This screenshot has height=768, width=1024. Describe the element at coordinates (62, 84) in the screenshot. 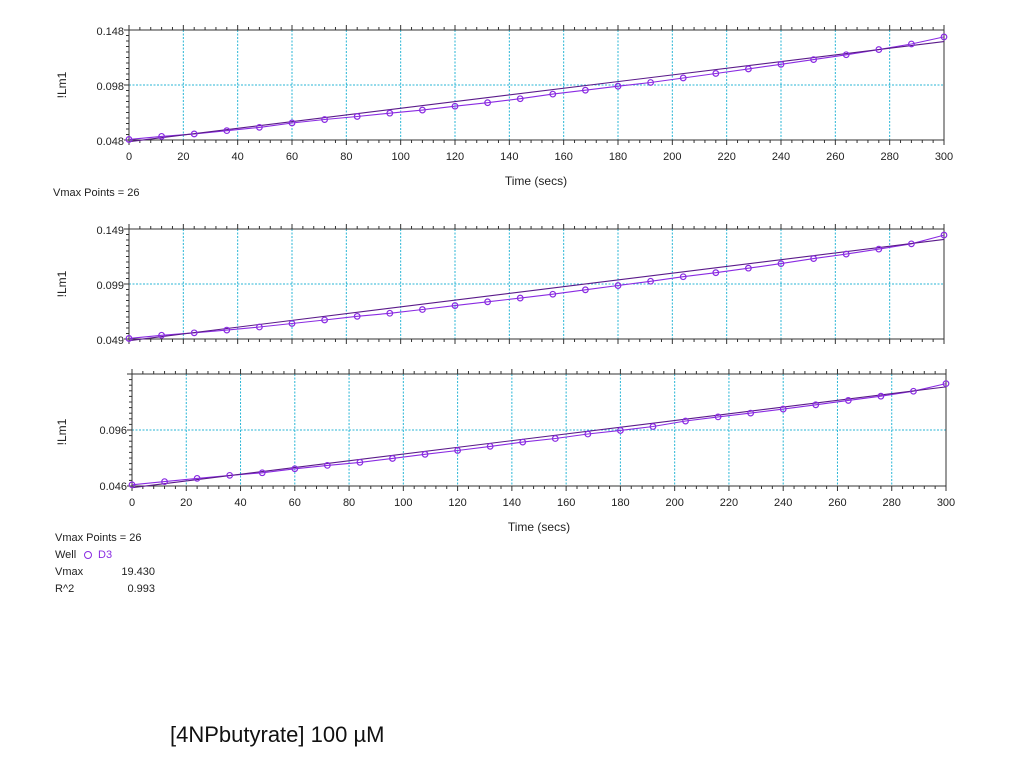

I see `chart1-ylabel: !Lm1` at that location.